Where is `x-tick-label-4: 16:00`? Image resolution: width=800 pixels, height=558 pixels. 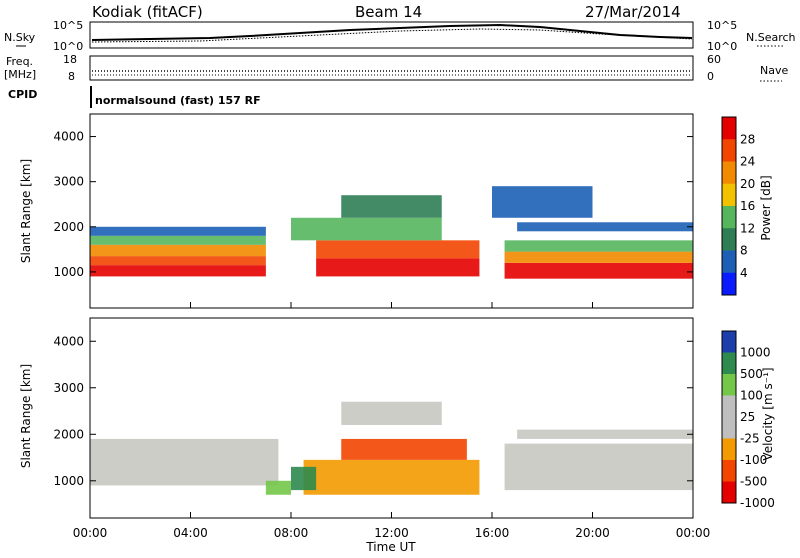 x-tick-label-4: 16:00 is located at coordinates (492, 533).